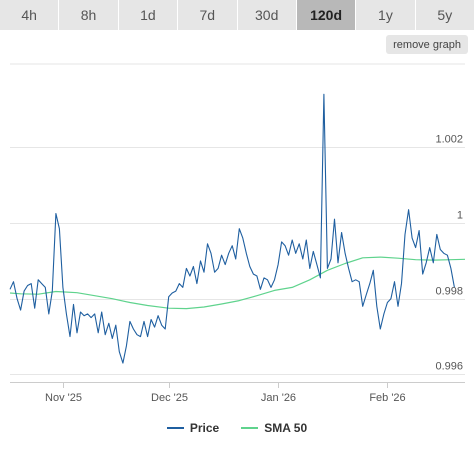  Describe the element at coordinates (208, 15) in the screenshot. I see `range-tab-7d: 7d` at that location.